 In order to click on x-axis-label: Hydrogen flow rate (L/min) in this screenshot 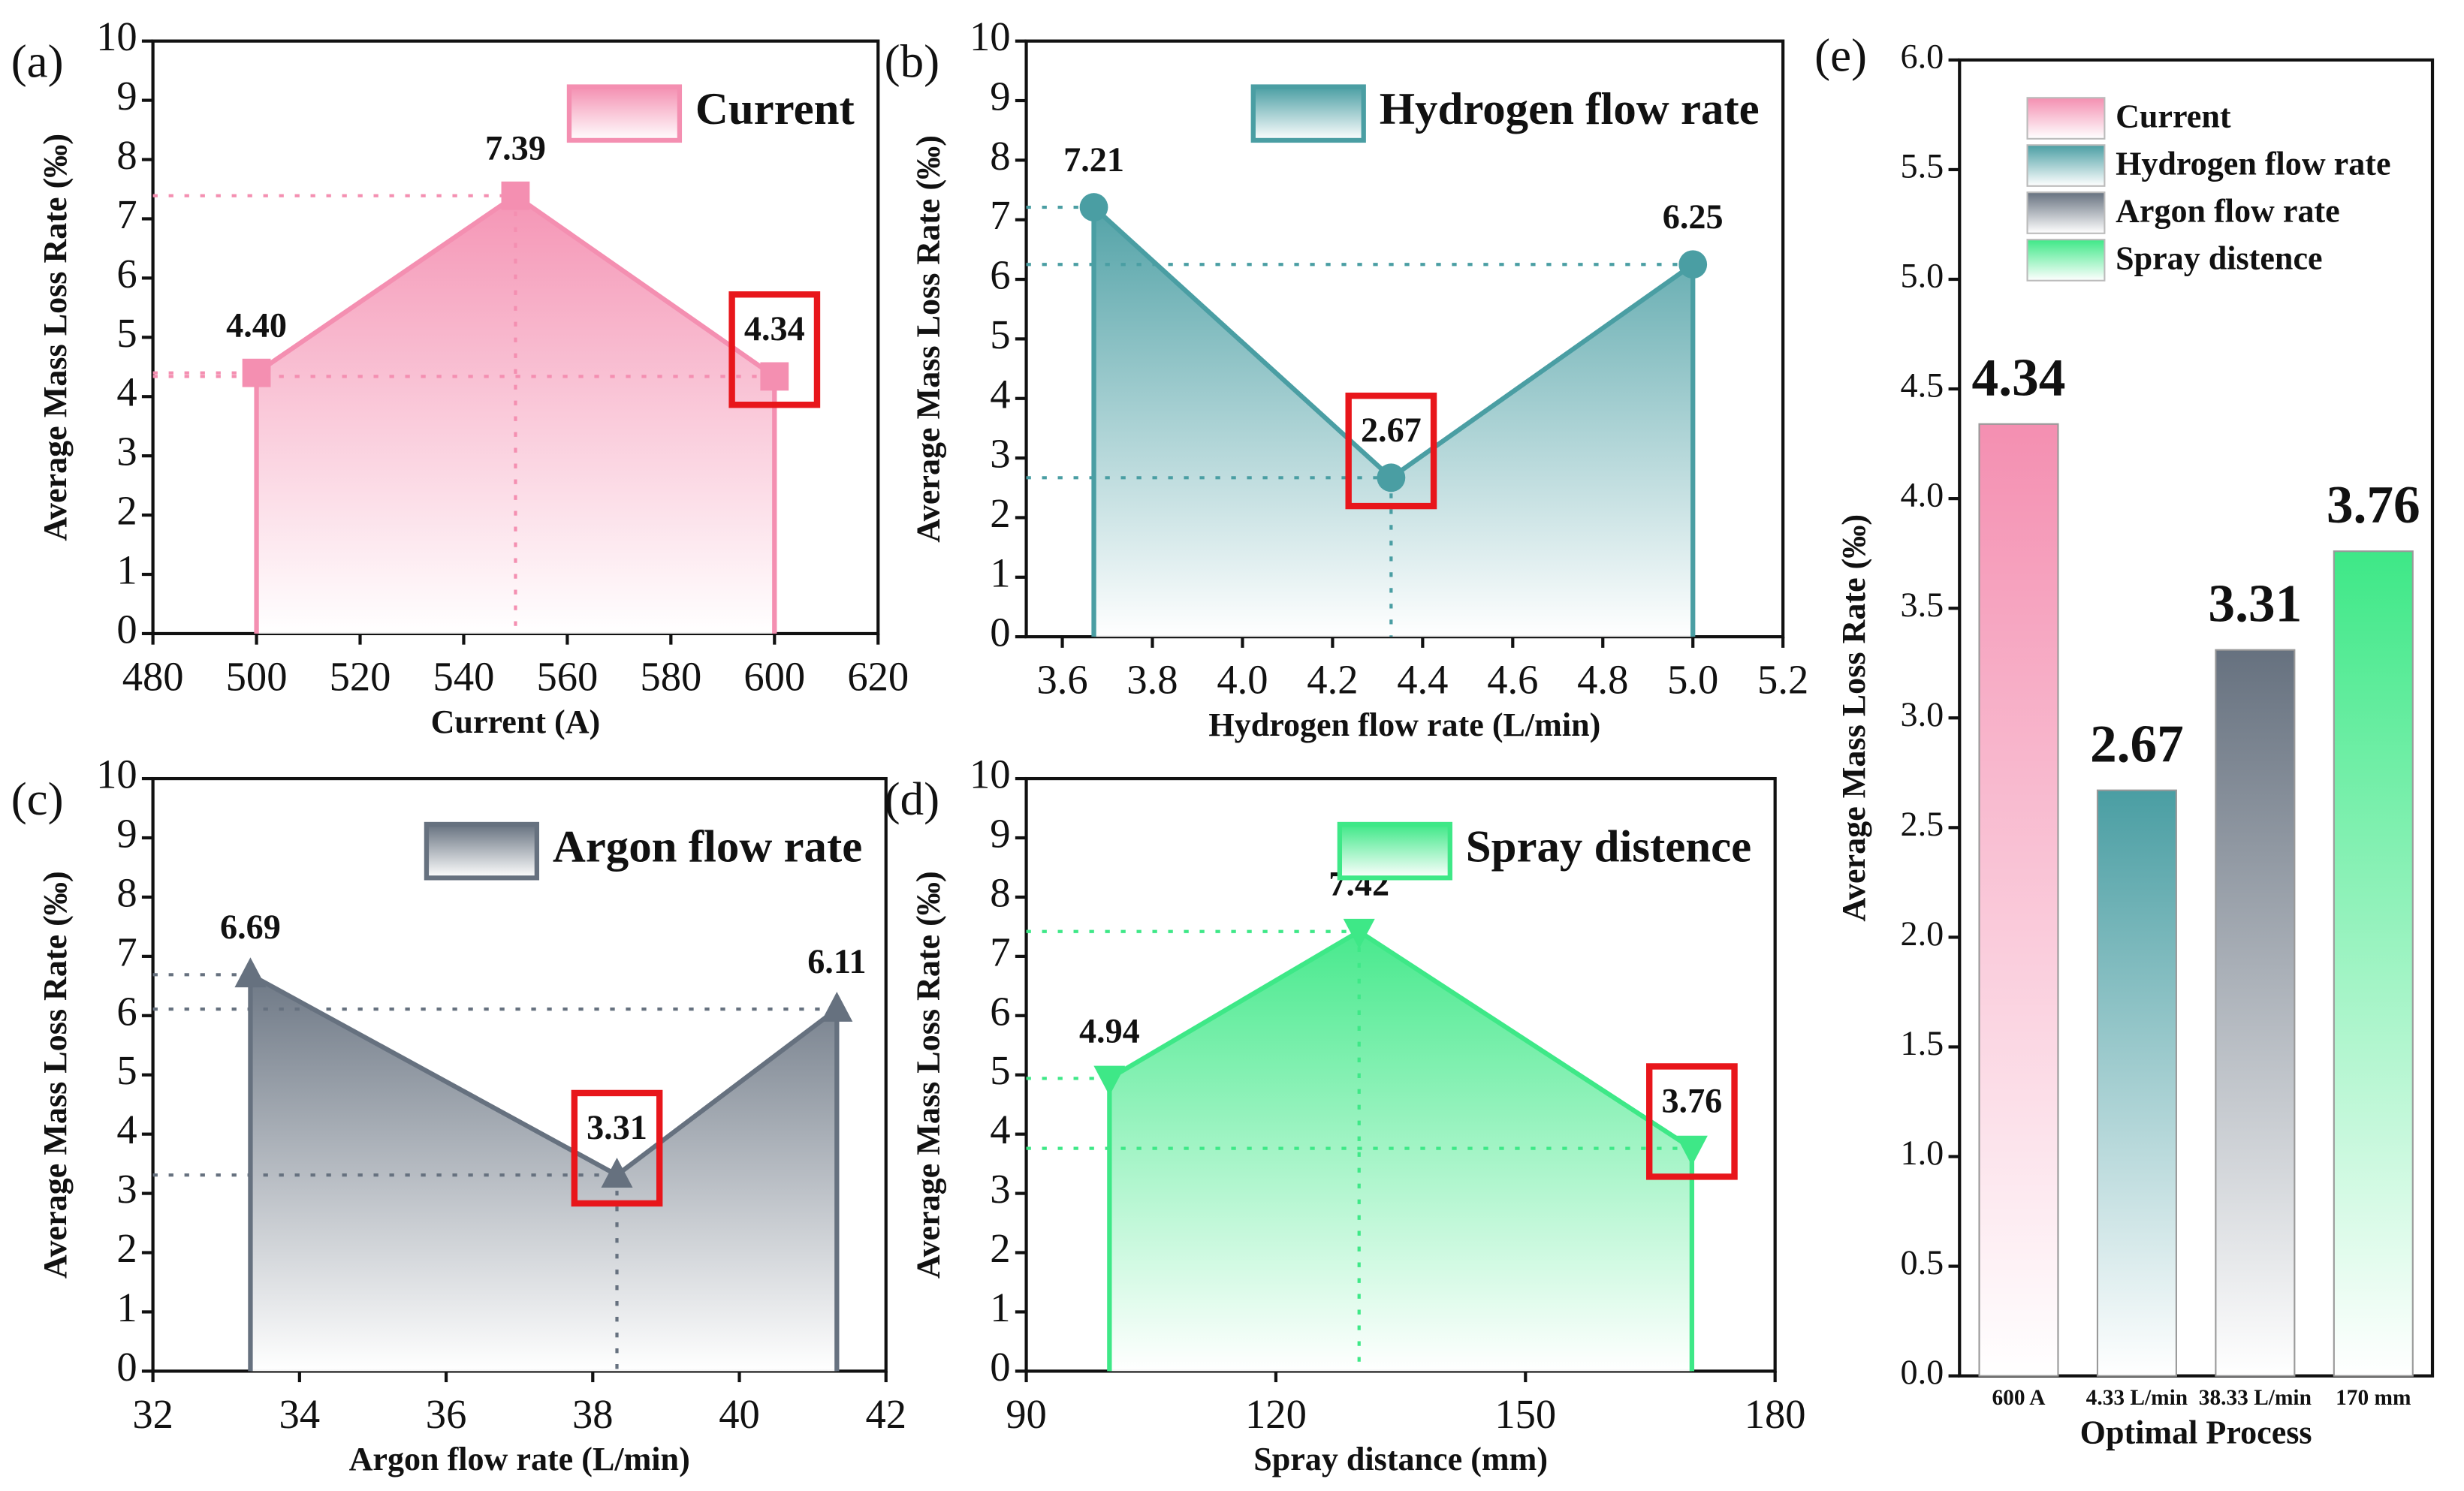, I will do `click(1404, 725)`.